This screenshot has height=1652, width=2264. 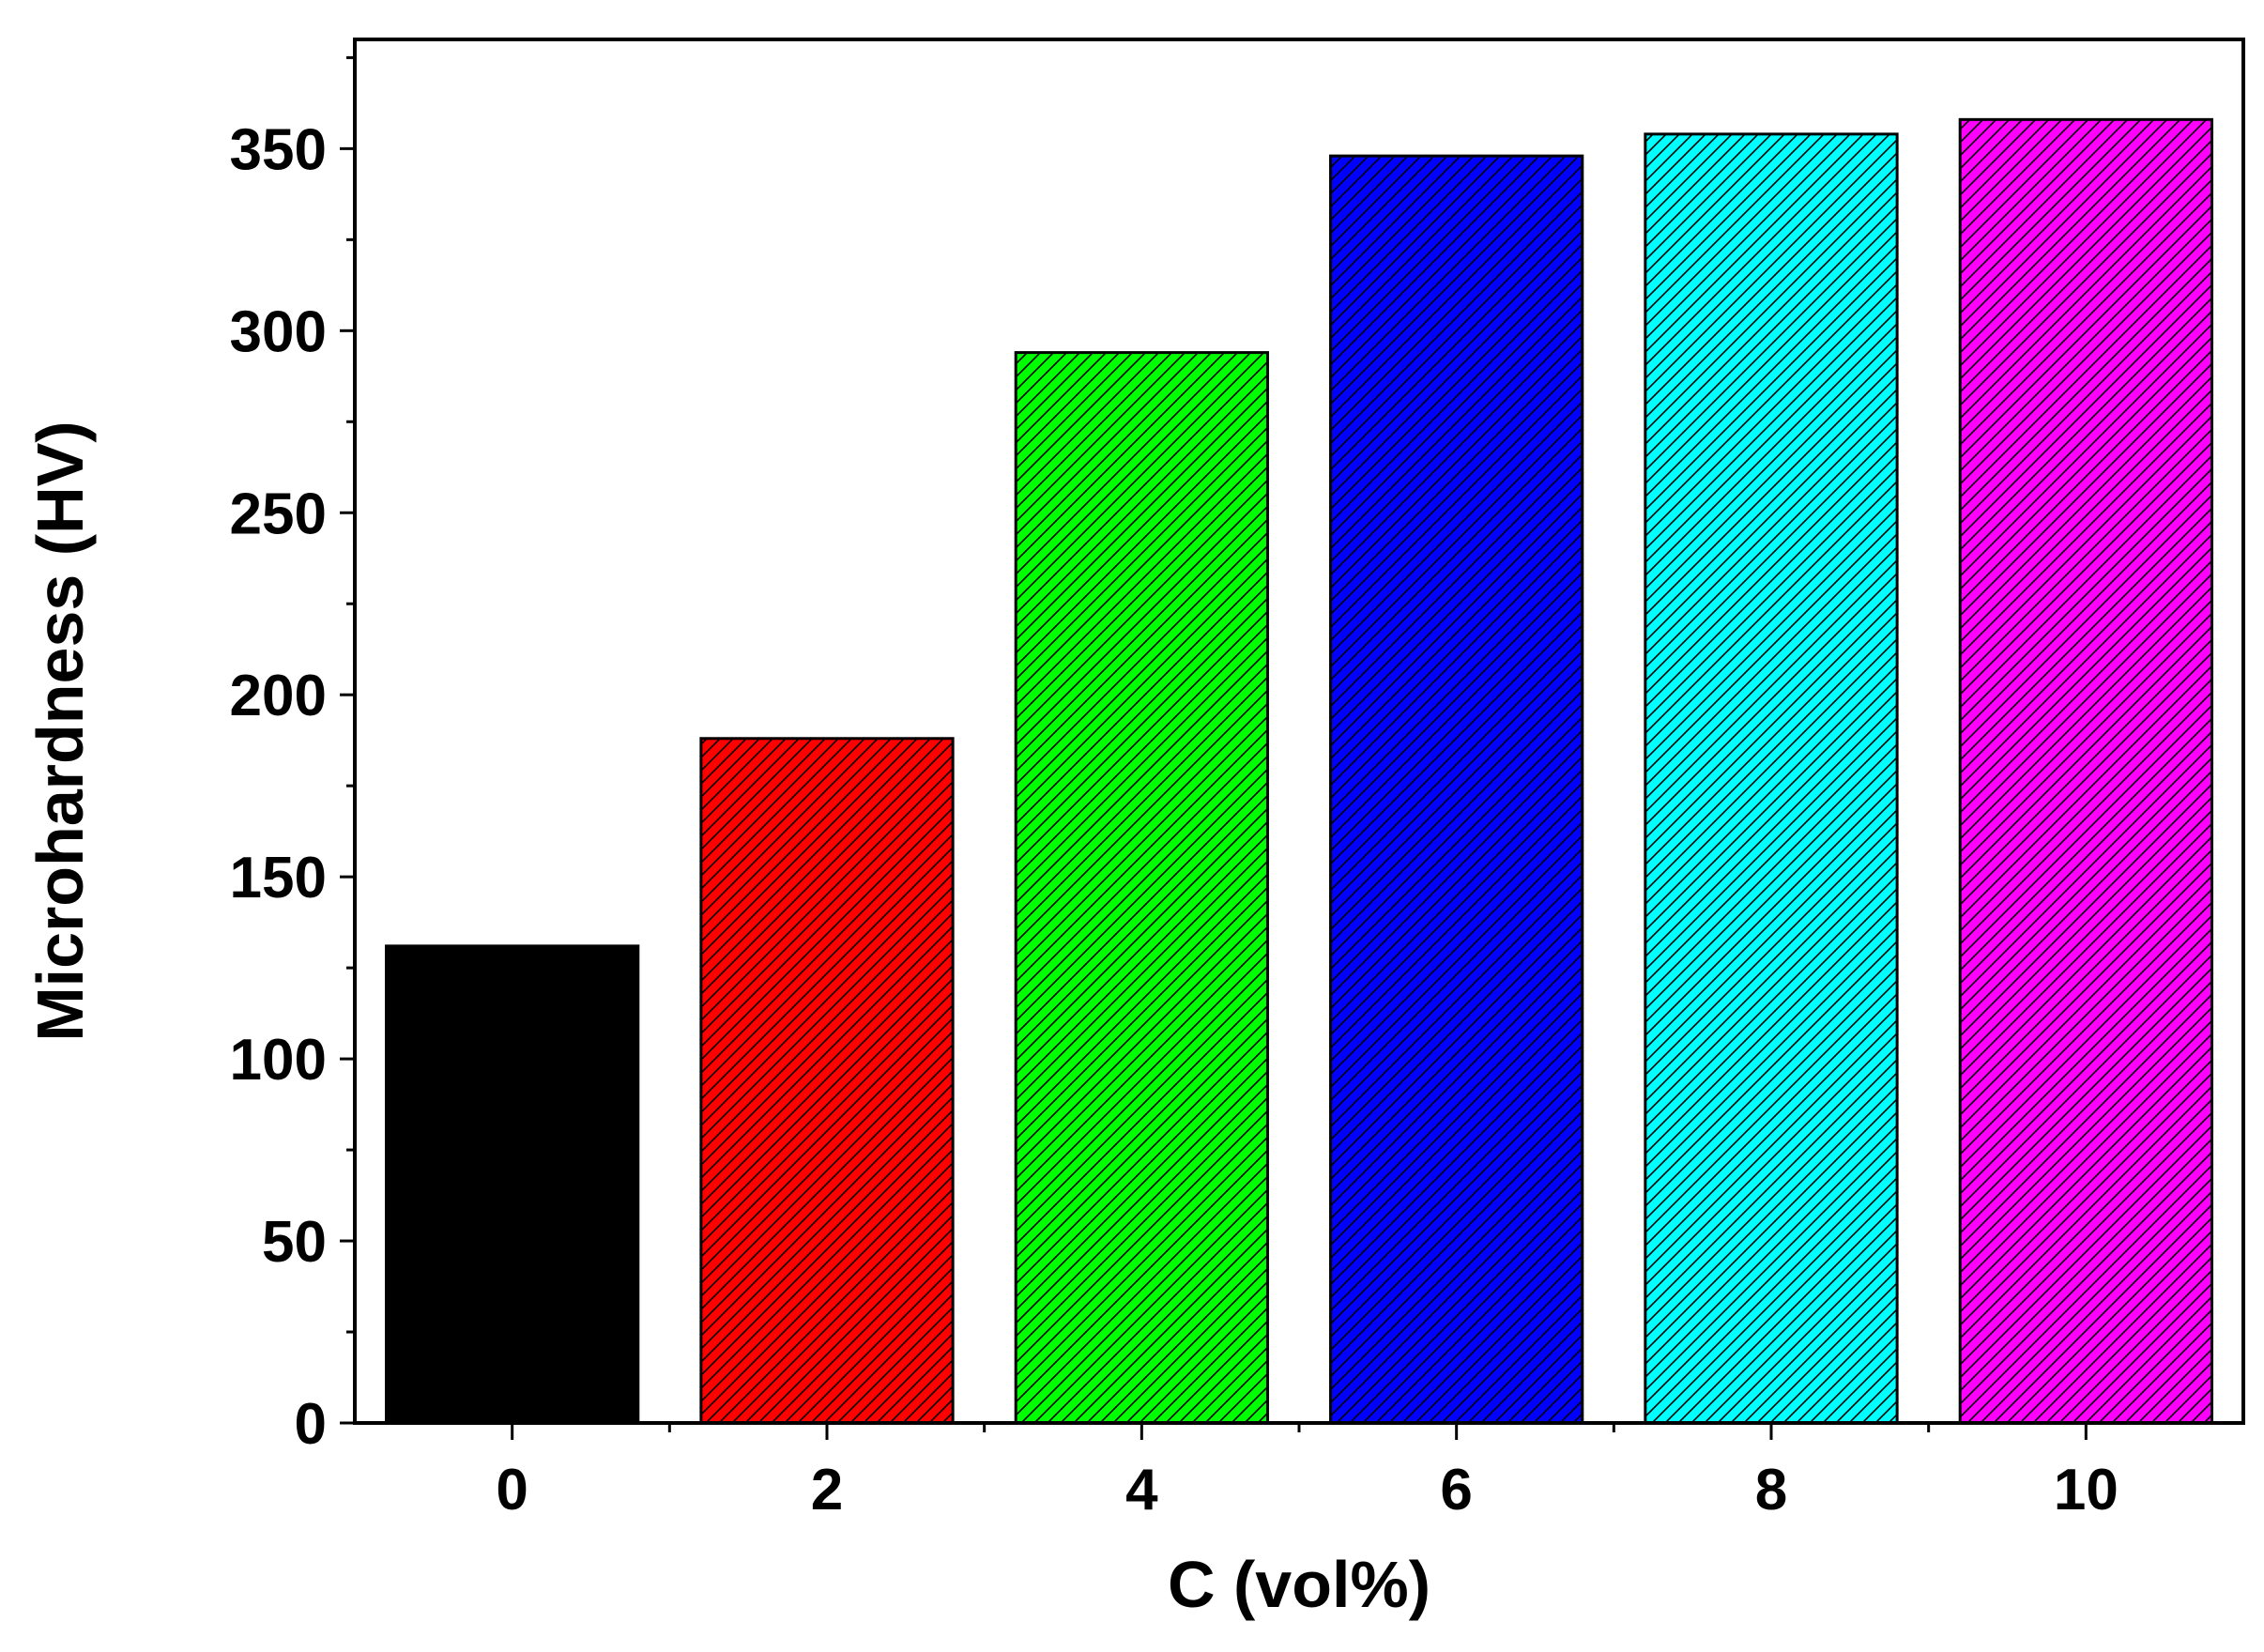 I want to click on y-tick-label: 150, so click(x=278, y=878).